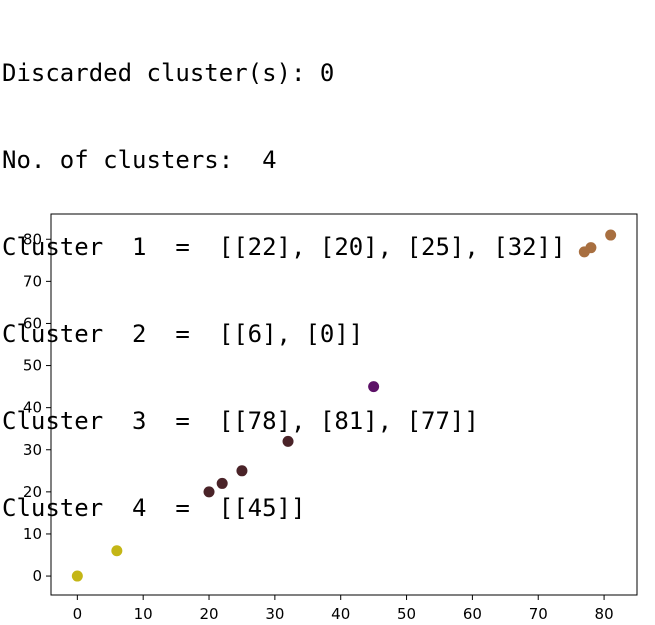 This screenshot has width=655, height=625. Describe the element at coordinates (32, 281) in the screenshot. I see `y-tick-label: 70` at that location.